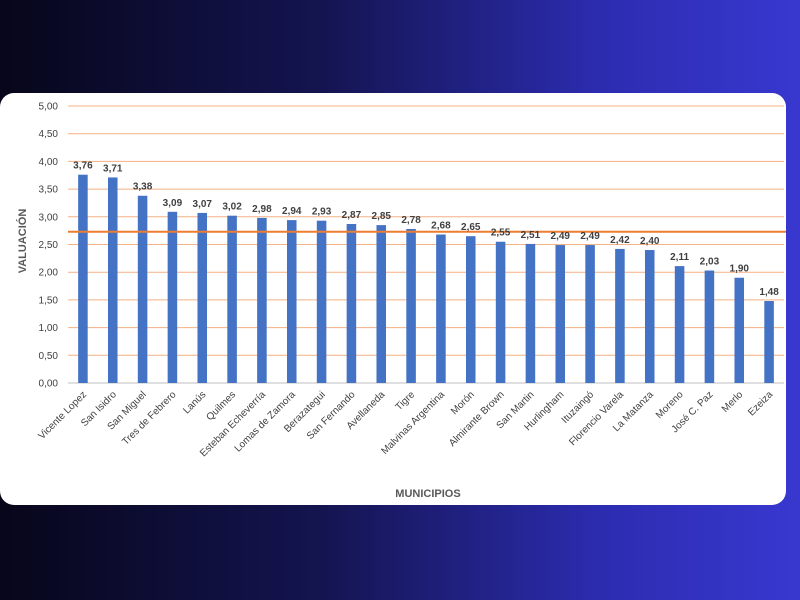 The width and height of the screenshot is (800, 600). What do you see at coordinates (149, 418) in the screenshot?
I see `x-tick-label: Tres de Febrero` at bounding box center [149, 418].